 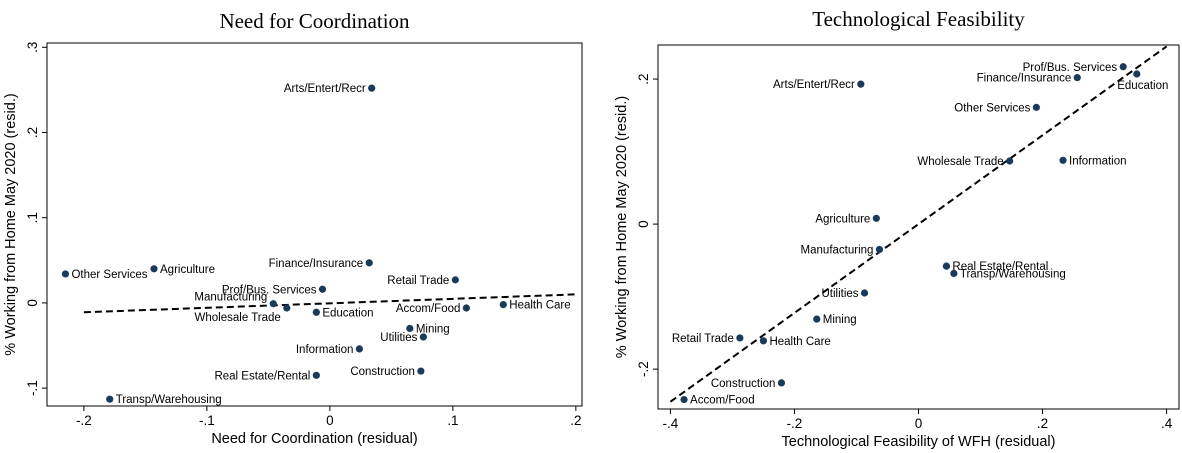 I want to click on y-tick-label: -.1, so click(x=32, y=388).